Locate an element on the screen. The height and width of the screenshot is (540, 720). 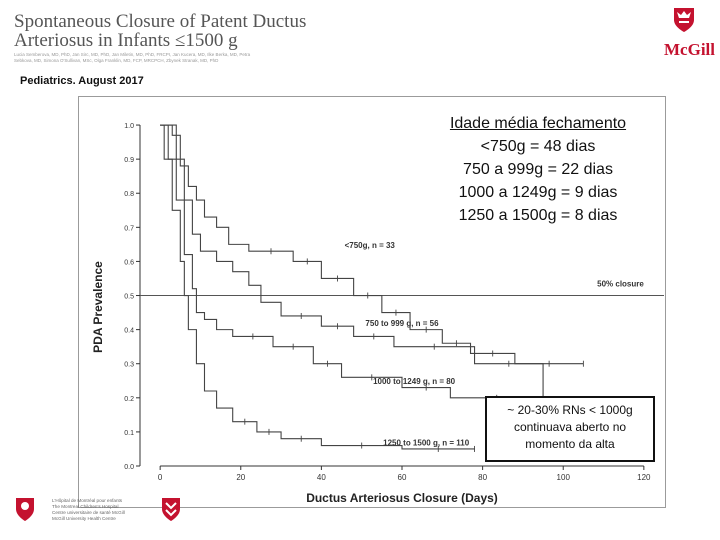
y-tick-label: 1.0 is located at coordinates (129, 126).